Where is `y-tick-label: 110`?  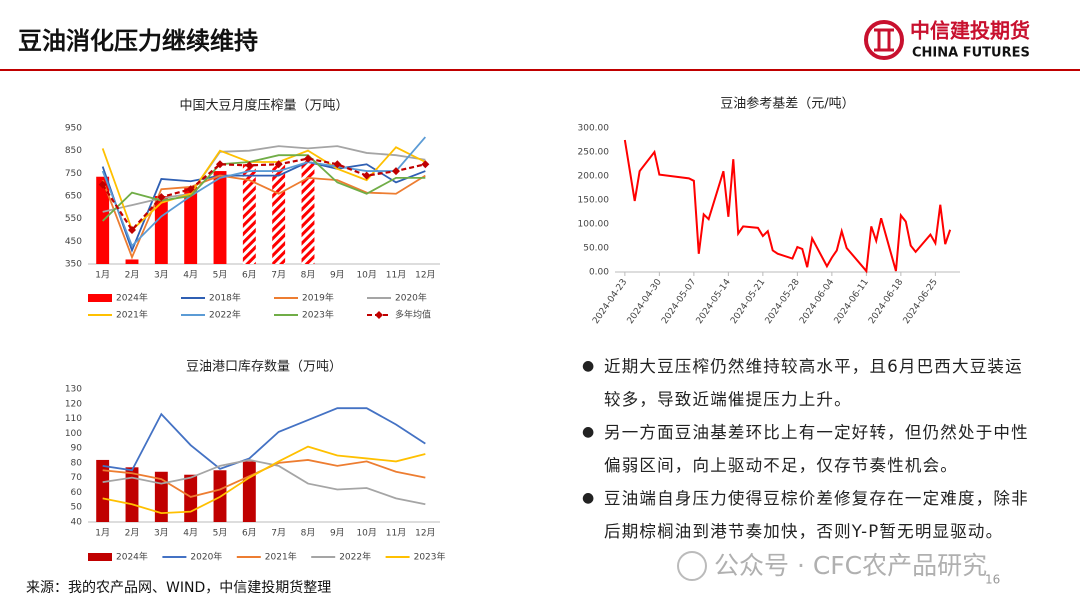
y-tick-label: 110 is located at coordinates (73, 419).